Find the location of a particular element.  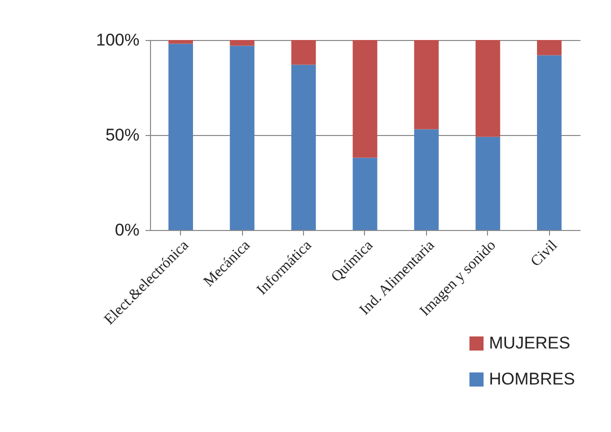

y-tick-label: 0% is located at coordinates (127, 230).